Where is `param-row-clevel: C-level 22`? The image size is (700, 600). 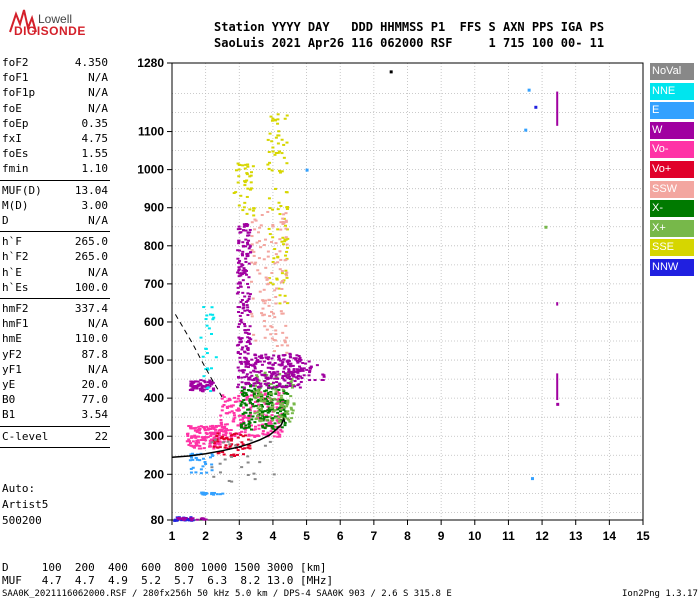
param-row-clevel: C-level 22 is located at coordinates (55, 438).